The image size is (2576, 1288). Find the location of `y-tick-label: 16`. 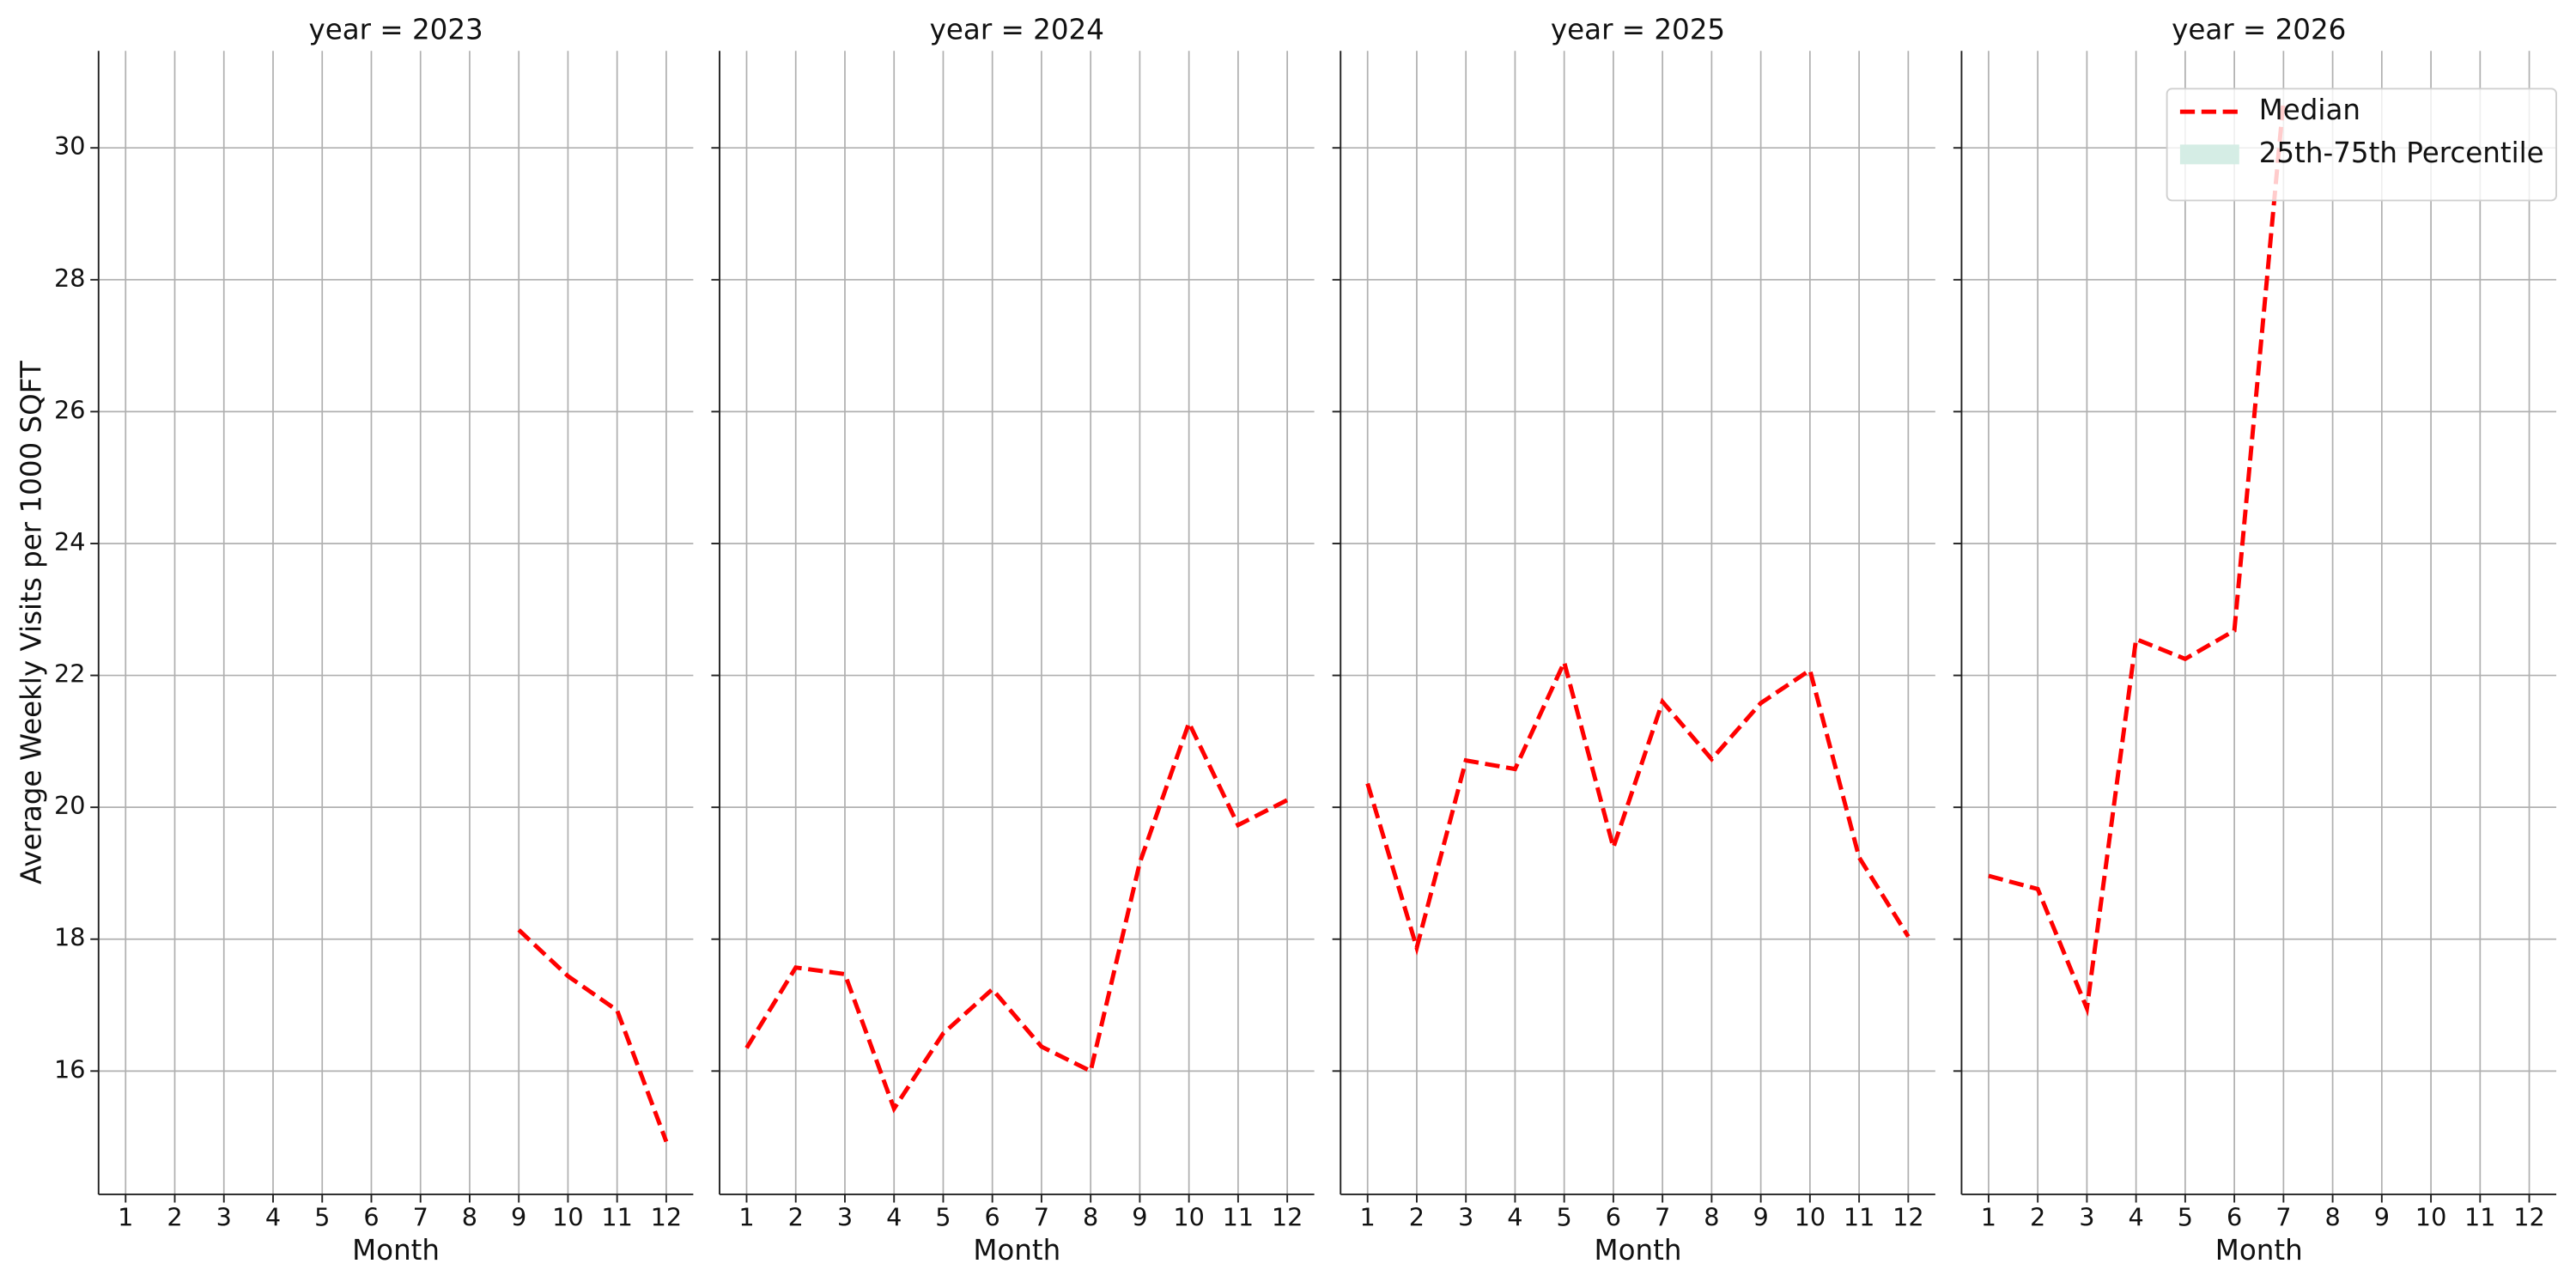

y-tick-label: 16 is located at coordinates (70, 1069).